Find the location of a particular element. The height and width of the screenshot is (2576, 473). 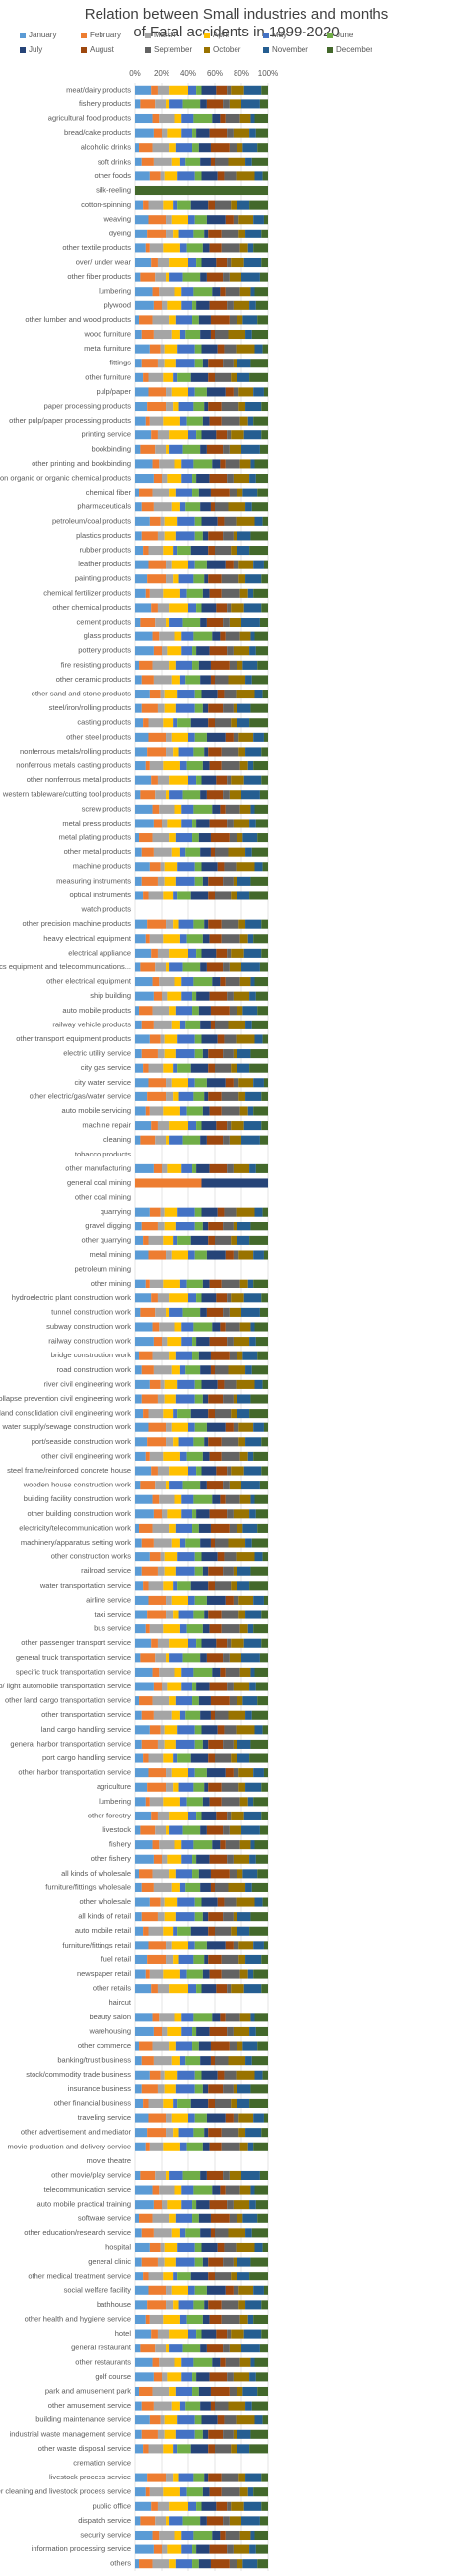

category-label: other coal mining is located at coordinates (103, 1198).